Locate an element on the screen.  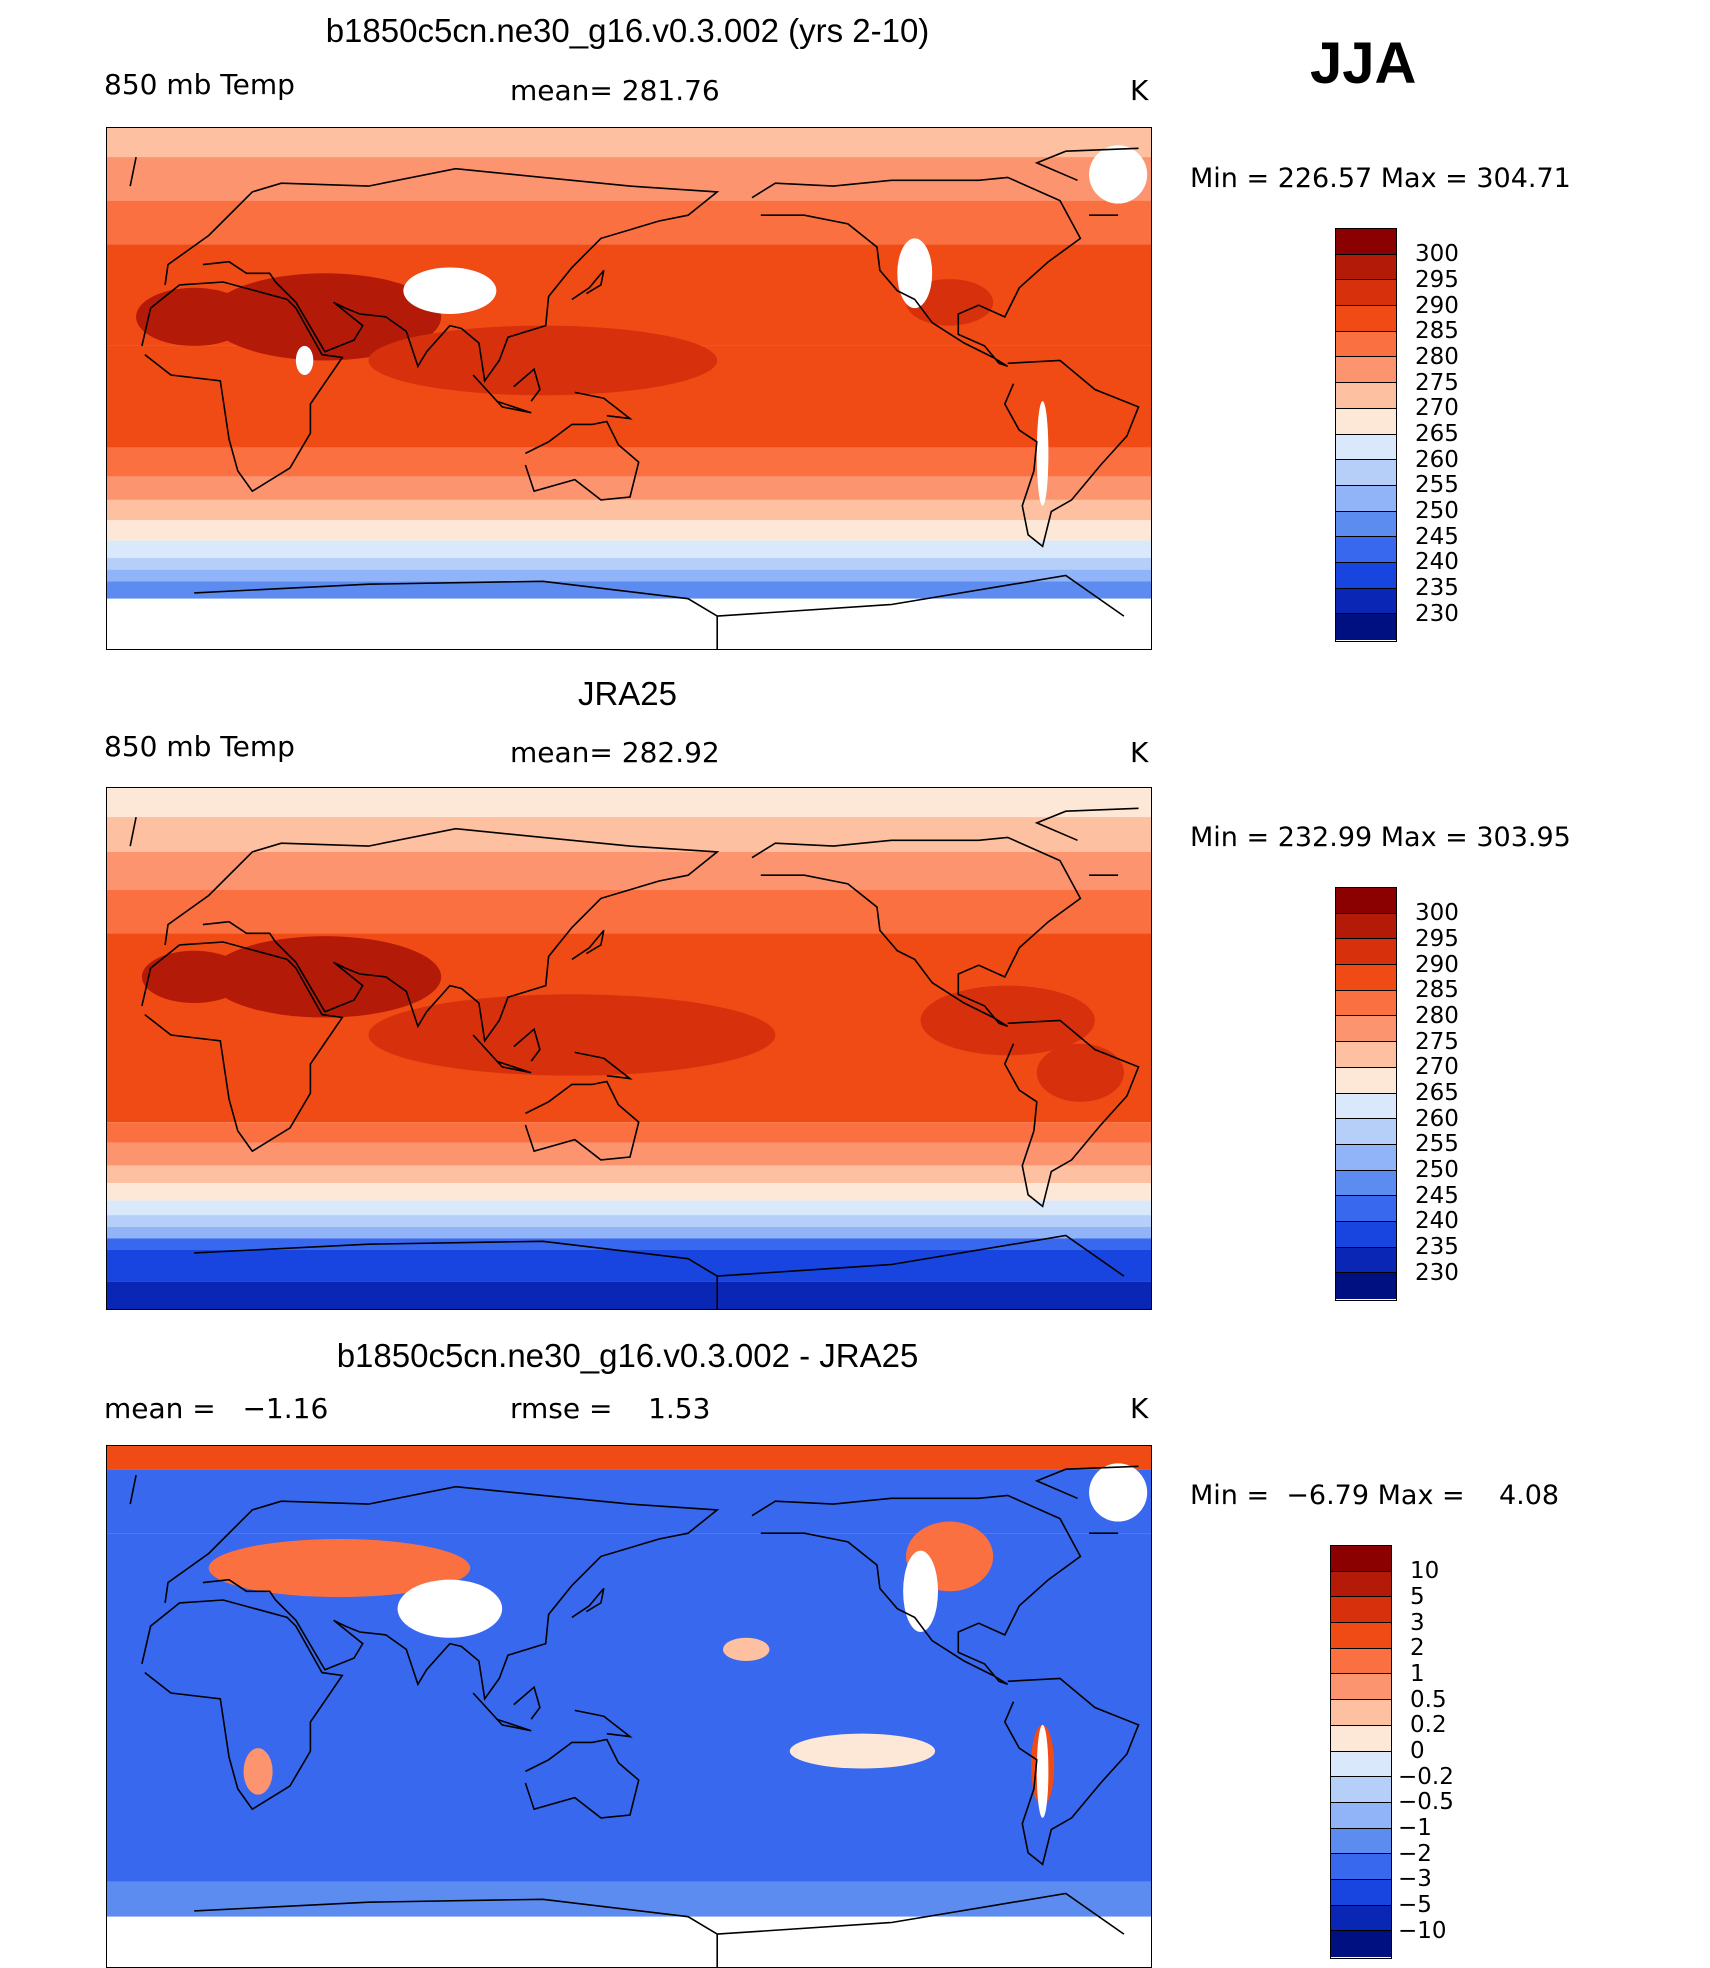
panel-2-colorbar is located at coordinates (1366, 1094).